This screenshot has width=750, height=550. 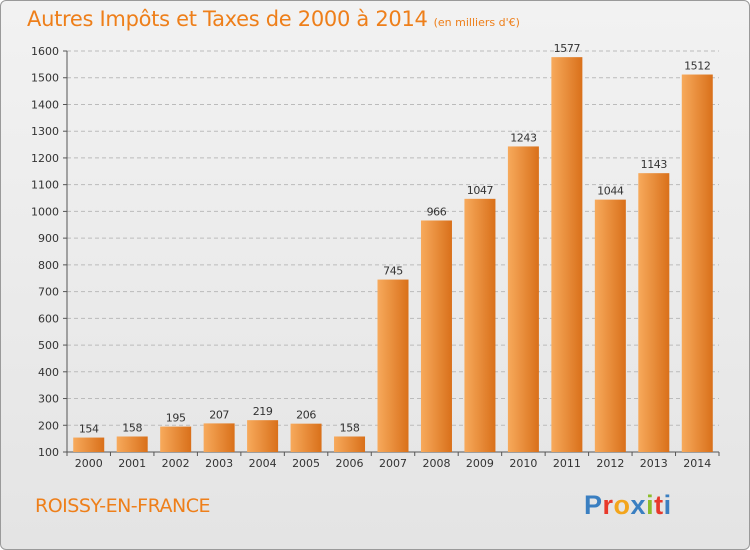 What do you see at coordinates (593, 505) in the screenshot?
I see `logo-letter: P` at bounding box center [593, 505].